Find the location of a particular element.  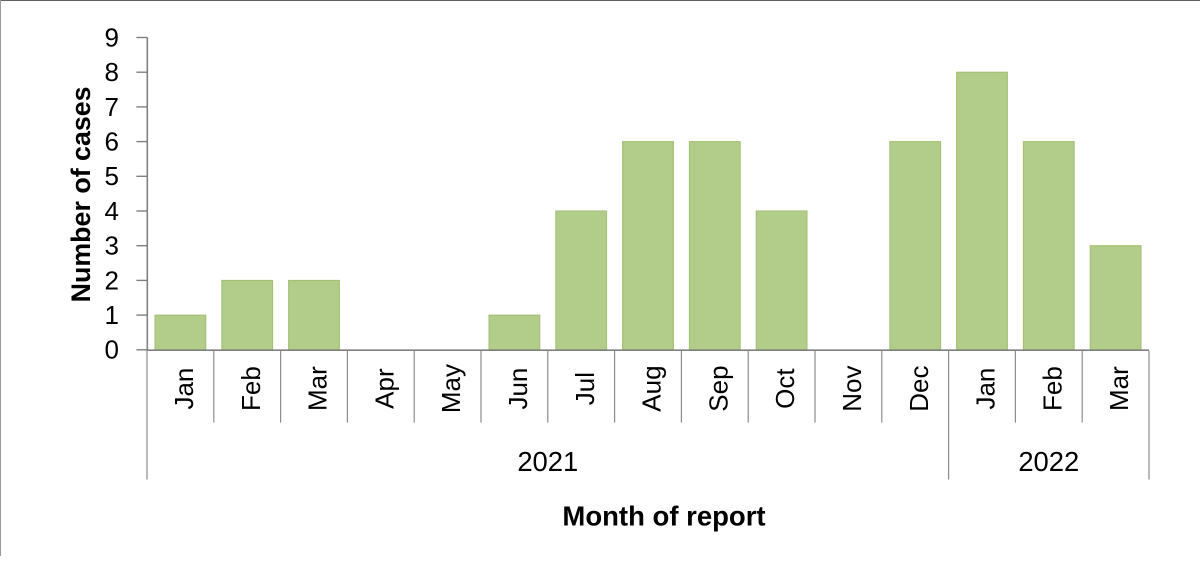

svg-text: 6 is located at coordinates (112, 142).